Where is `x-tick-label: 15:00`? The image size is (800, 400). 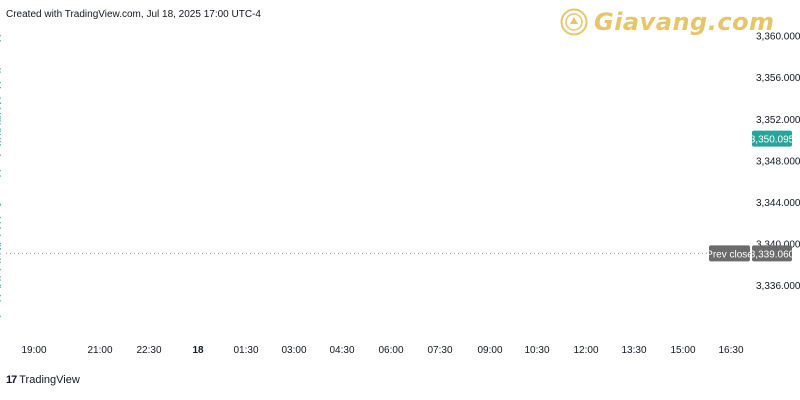
x-tick-label: 15:00 is located at coordinates (682, 350).